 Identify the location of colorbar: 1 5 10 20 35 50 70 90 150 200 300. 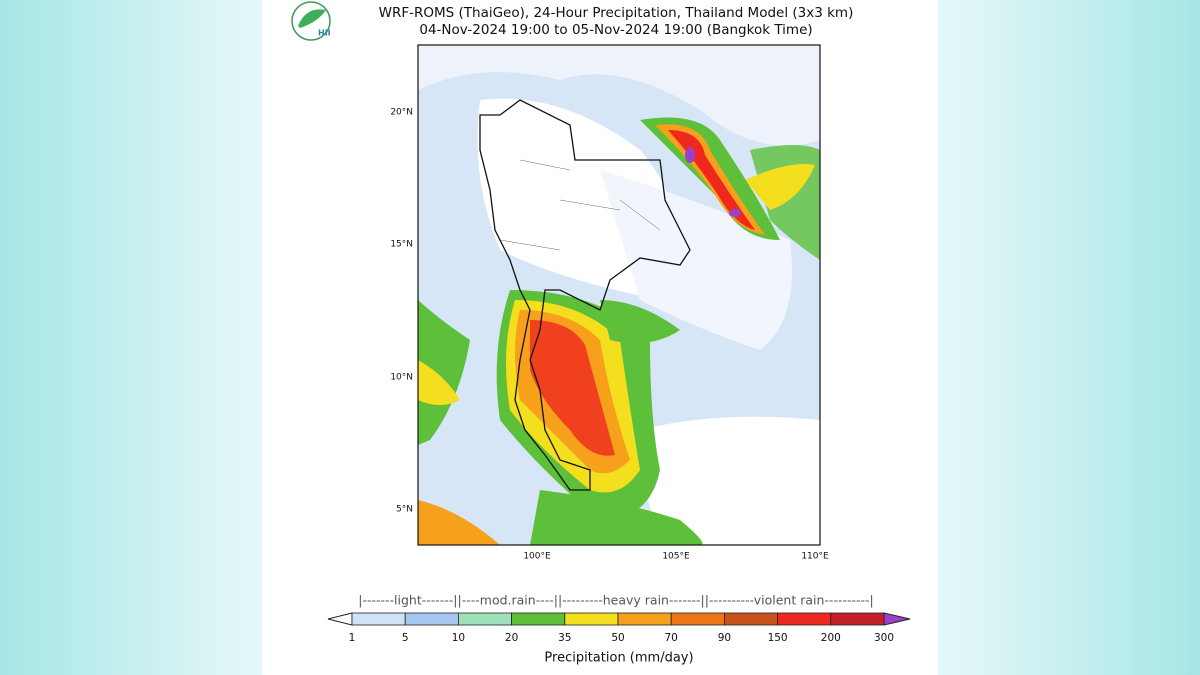
(619, 628).